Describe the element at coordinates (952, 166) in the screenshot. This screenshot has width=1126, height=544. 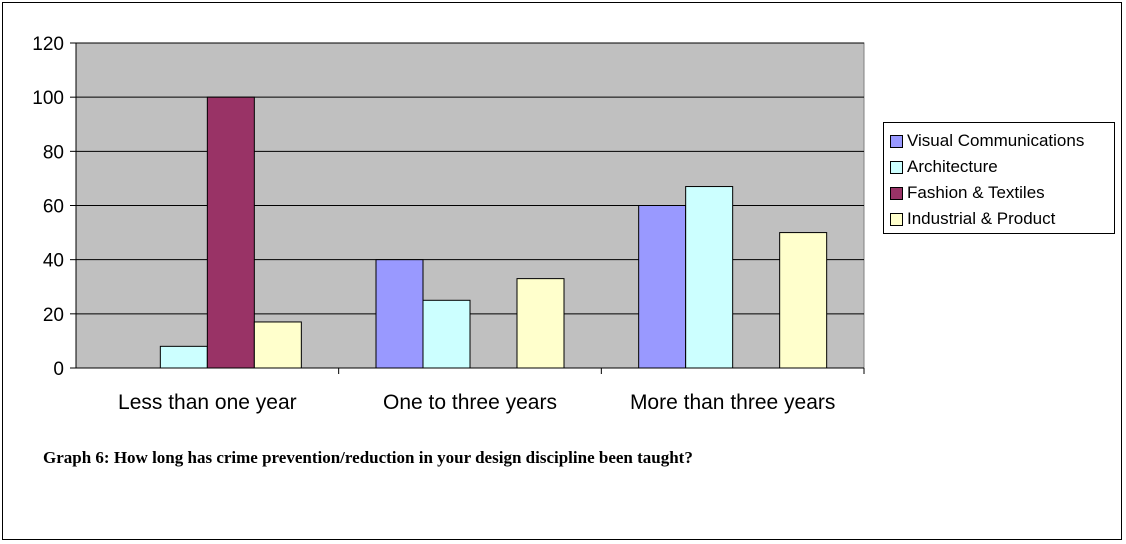
I see `legend-label: Architecture` at that location.